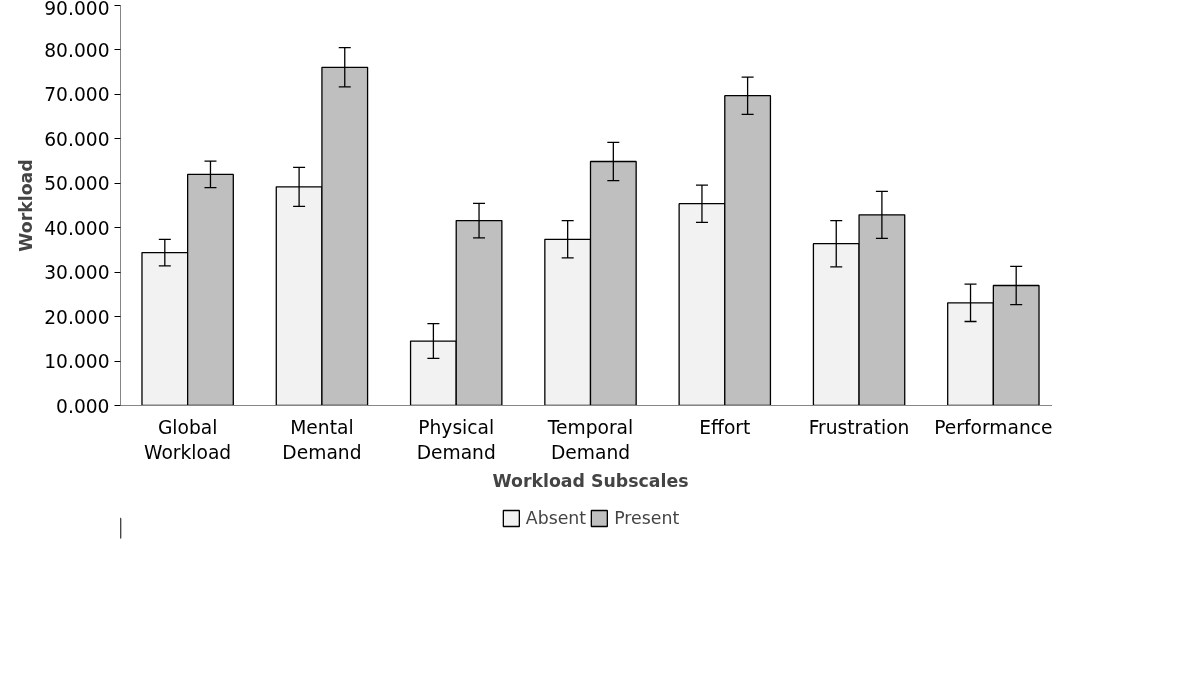  Describe the element at coordinates (725, 427) in the screenshot. I see `x-tick-label: Effort` at that location.